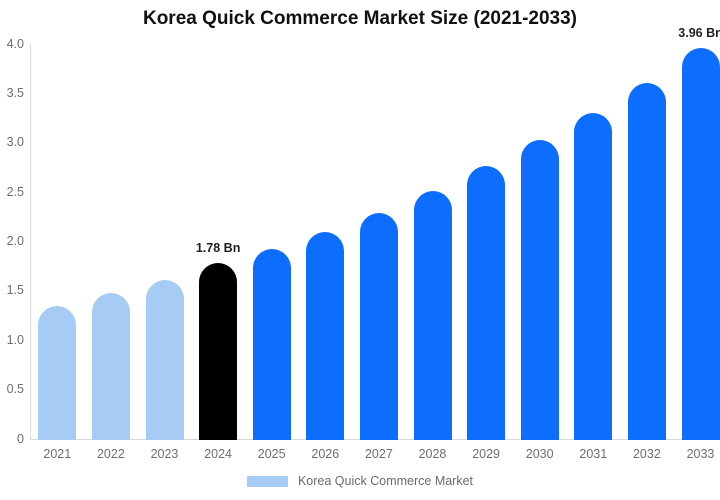  Describe the element at coordinates (539, 289) in the screenshot. I see `bar-2030` at that location.